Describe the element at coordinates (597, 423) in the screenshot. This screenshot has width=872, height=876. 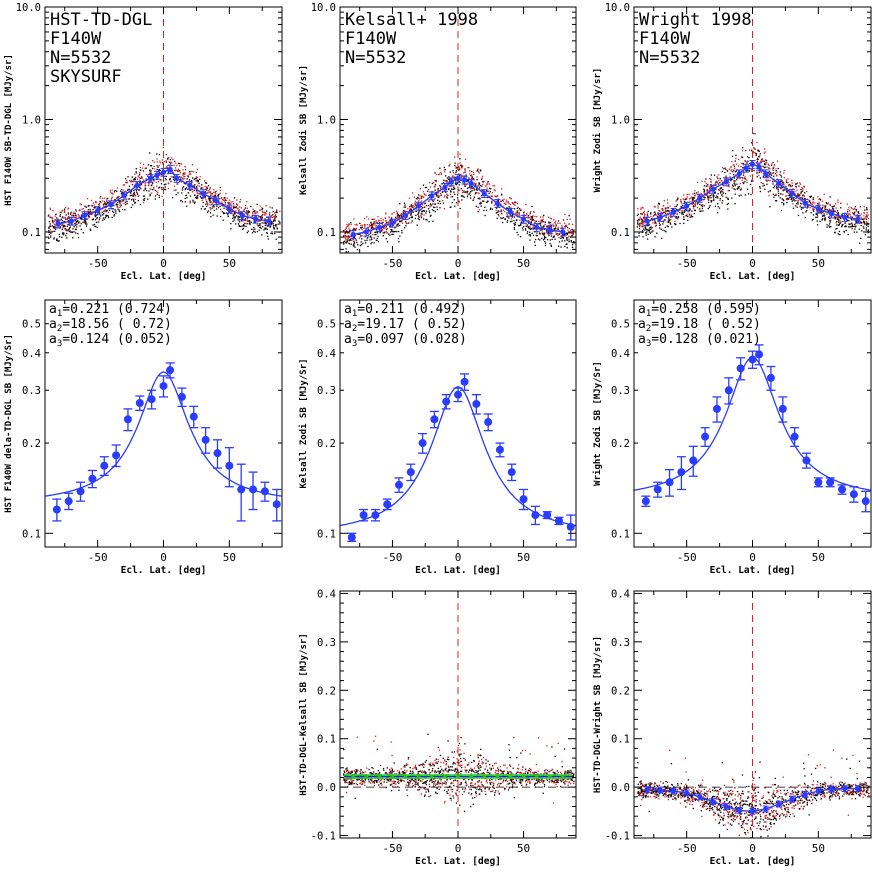
I see `y-axis-label: Wright Zodi SB [MJy/Sr]` at that location.